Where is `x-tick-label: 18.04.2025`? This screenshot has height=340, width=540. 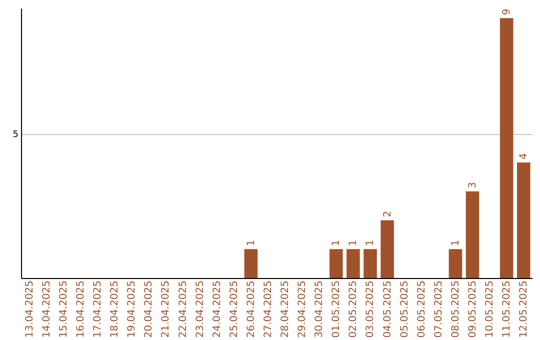 x-tick-label: 18.04.2025 is located at coordinates (115, 309).